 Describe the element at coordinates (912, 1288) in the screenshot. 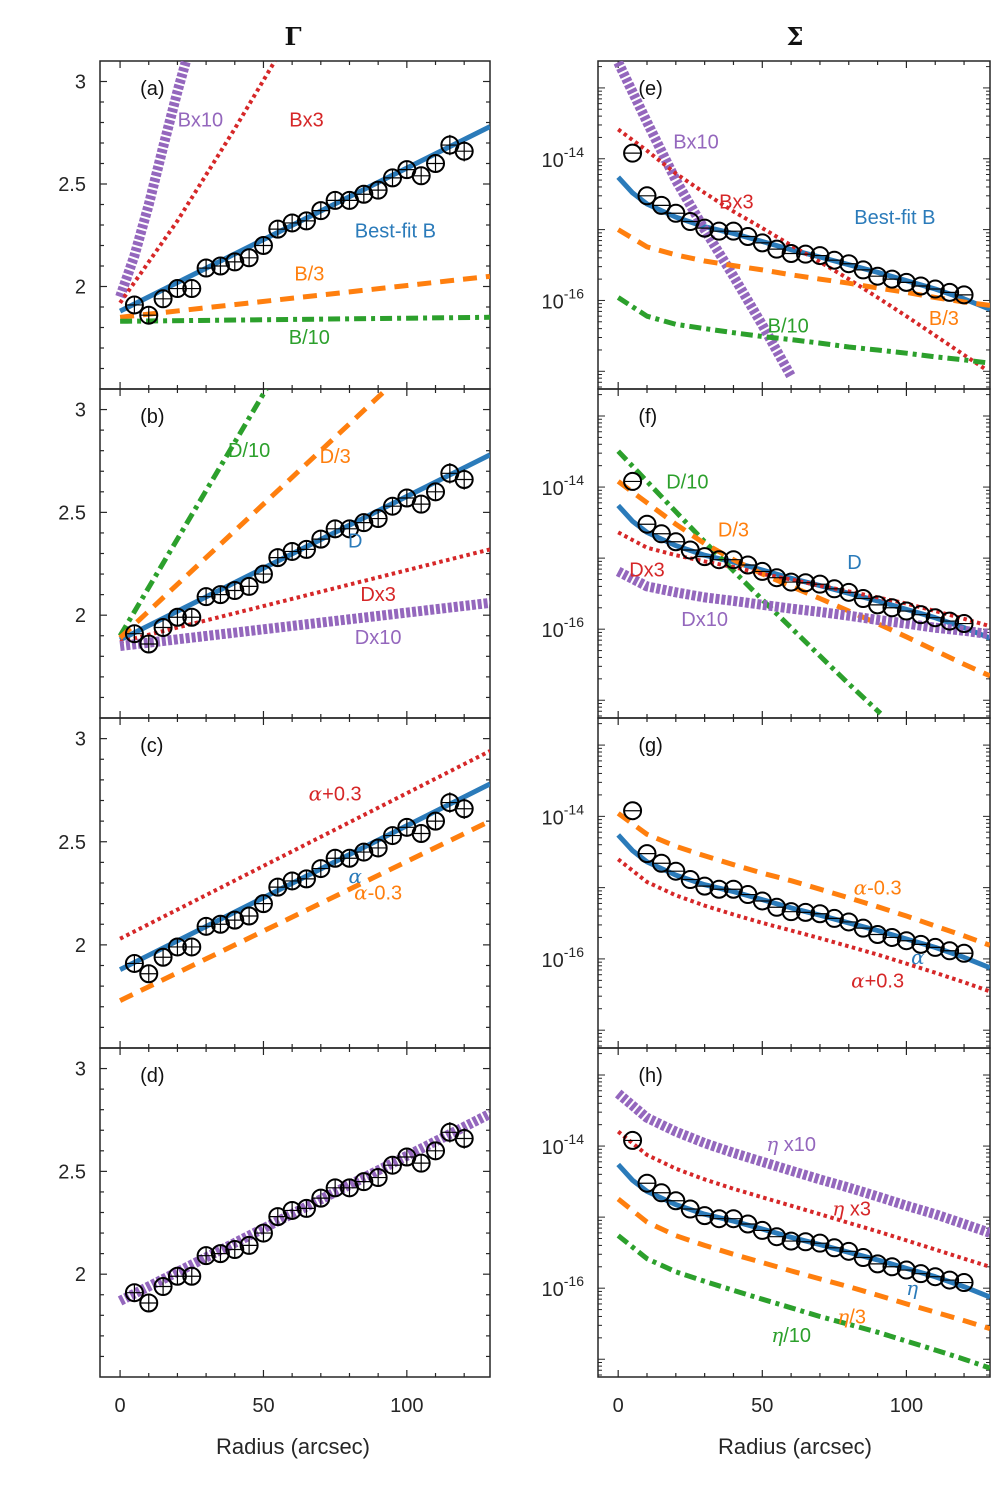

I see `curve-label: η` at that location.